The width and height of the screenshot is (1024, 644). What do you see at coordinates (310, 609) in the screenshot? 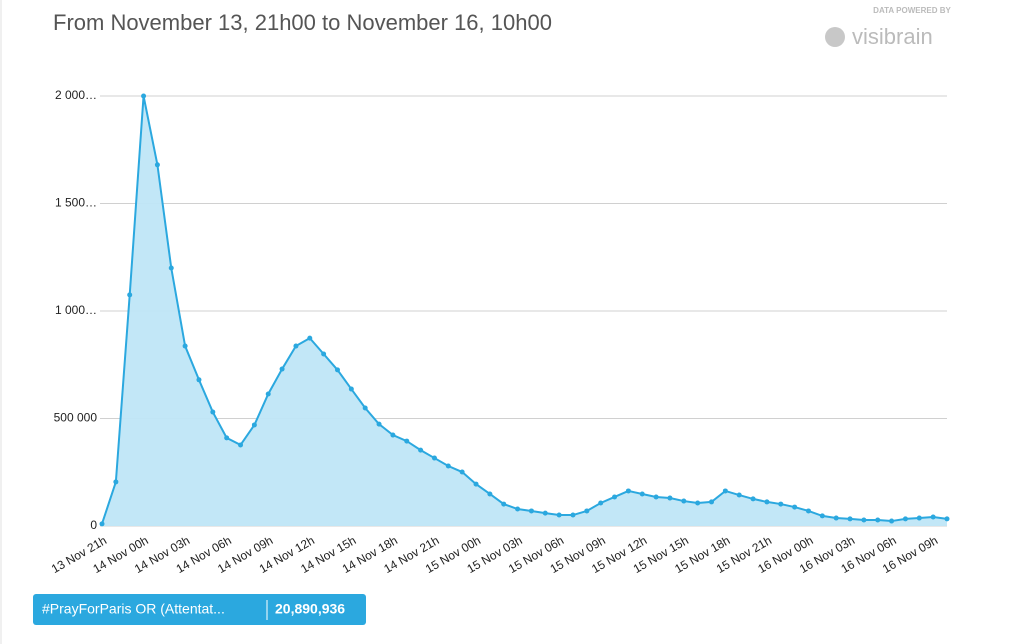
I see `legend-total: 20,890,936` at bounding box center [310, 609].